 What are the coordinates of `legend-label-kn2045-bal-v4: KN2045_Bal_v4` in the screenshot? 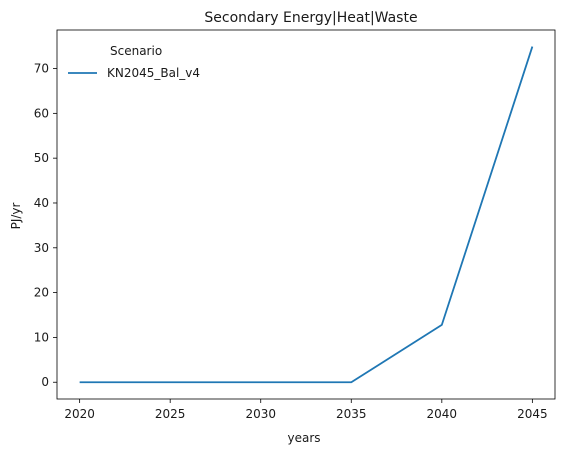 It's located at (153, 73).